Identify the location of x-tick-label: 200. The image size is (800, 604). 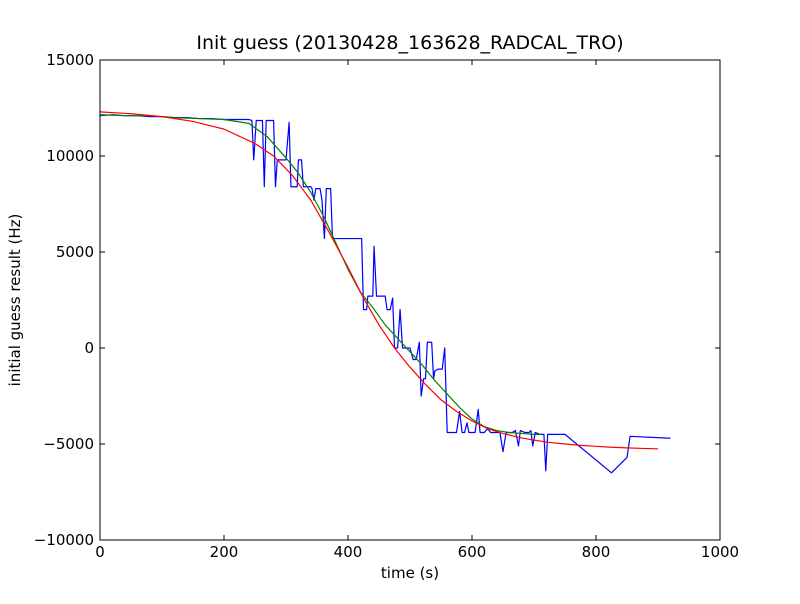
(224, 552).